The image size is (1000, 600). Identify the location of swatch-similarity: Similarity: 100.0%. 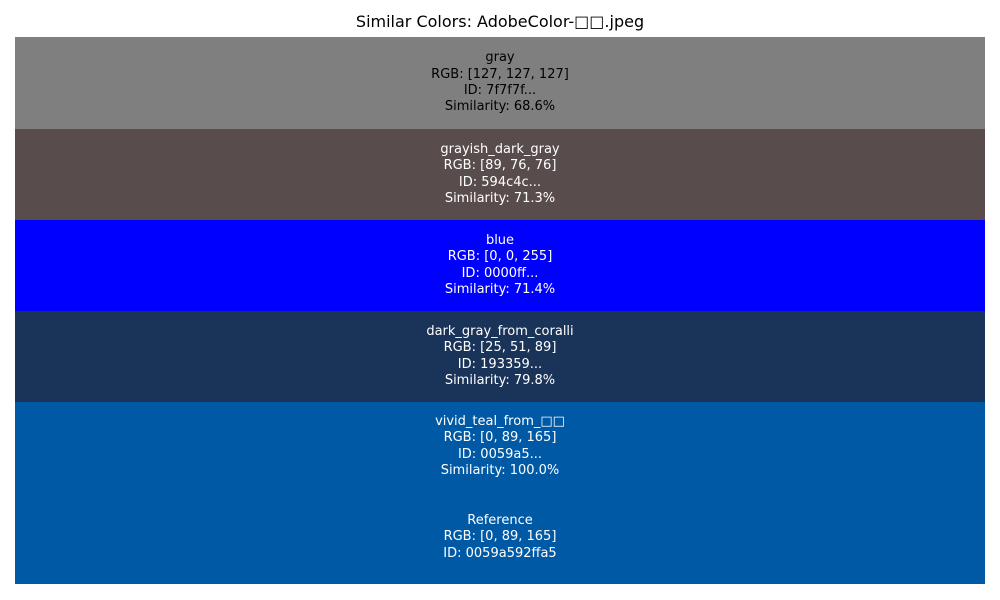
(500, 470).